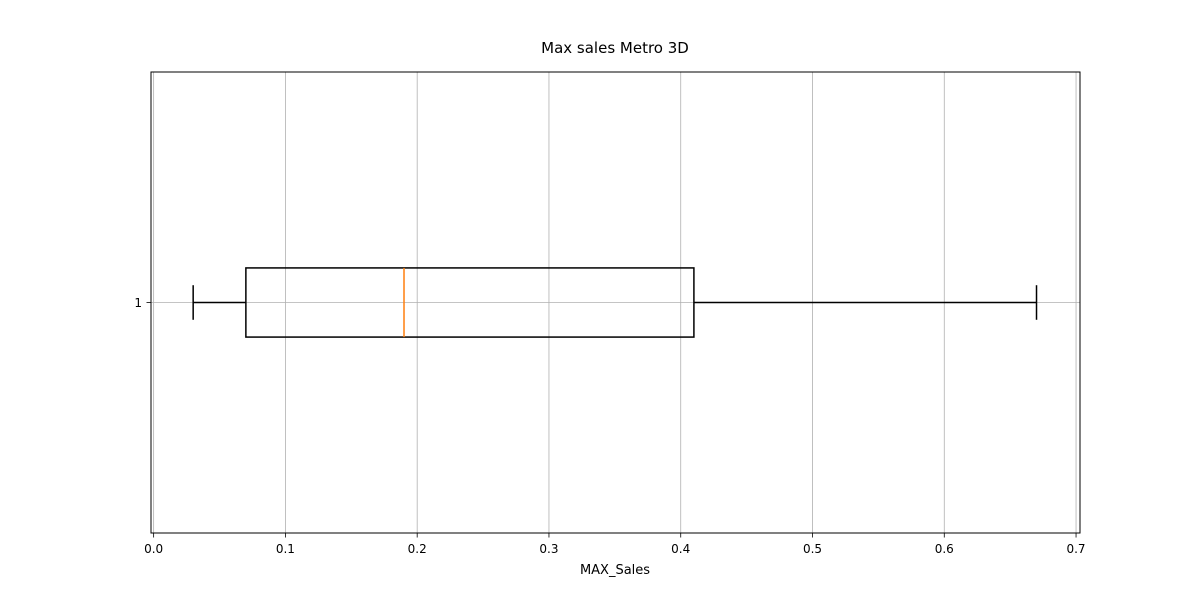 The image size is (1200, 604). I want to click on x-tick-label: 0.0, so click(153, 549).